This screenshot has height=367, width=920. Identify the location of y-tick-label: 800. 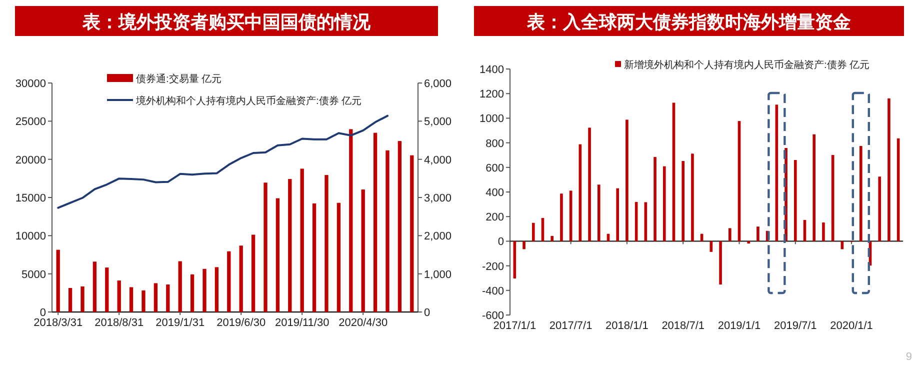
(495, 144).